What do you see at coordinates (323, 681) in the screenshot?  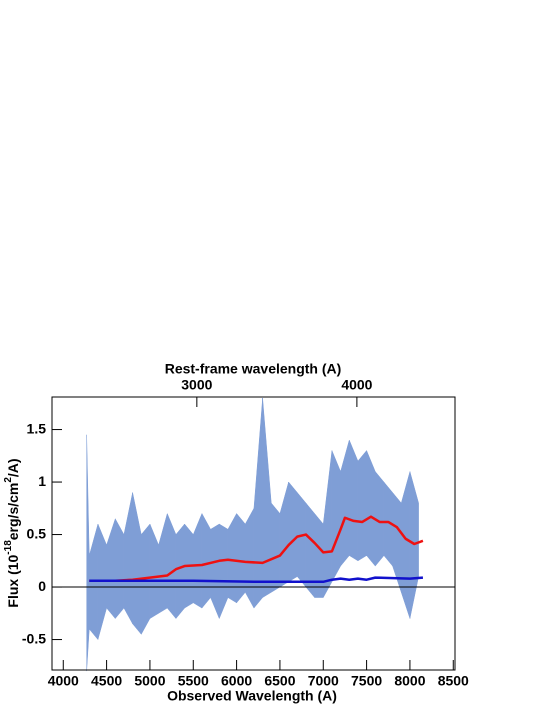 I see `x-tick-label: 7000` at bounding box center [323, 681].